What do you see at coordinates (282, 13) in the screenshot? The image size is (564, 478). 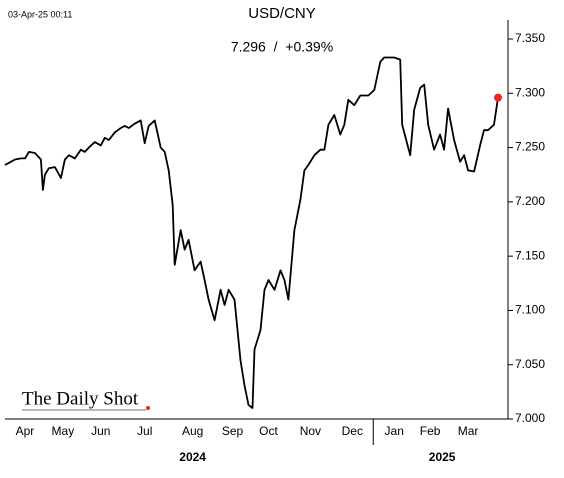 I see `chart-title: USD/CNY` at bounding box center [282, 13].